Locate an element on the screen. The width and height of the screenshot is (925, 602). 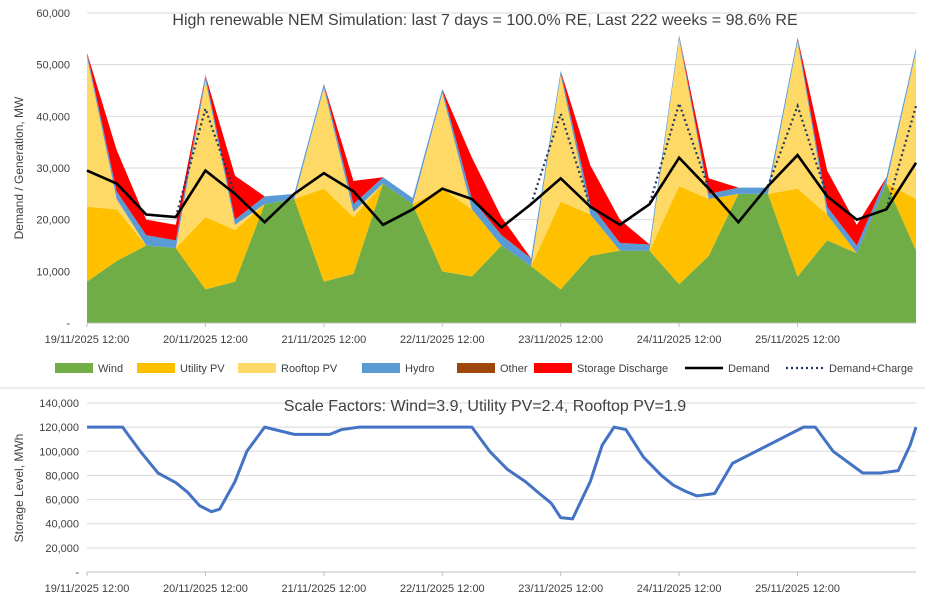
storage-x-tick-label: 24/11/2025 12:00 is located at coordinates (679, 589).